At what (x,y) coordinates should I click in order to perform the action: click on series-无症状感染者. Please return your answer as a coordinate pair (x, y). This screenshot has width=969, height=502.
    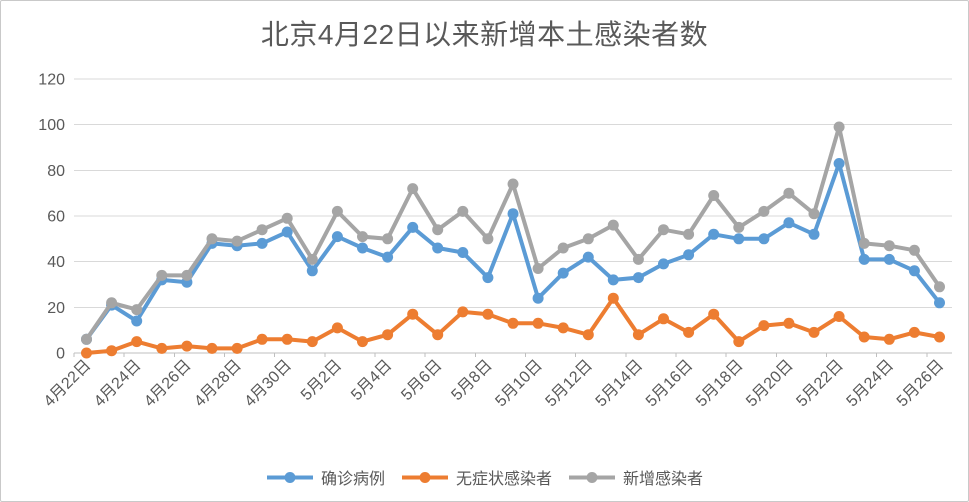
    Looking at the image, I should click on (513, 325).